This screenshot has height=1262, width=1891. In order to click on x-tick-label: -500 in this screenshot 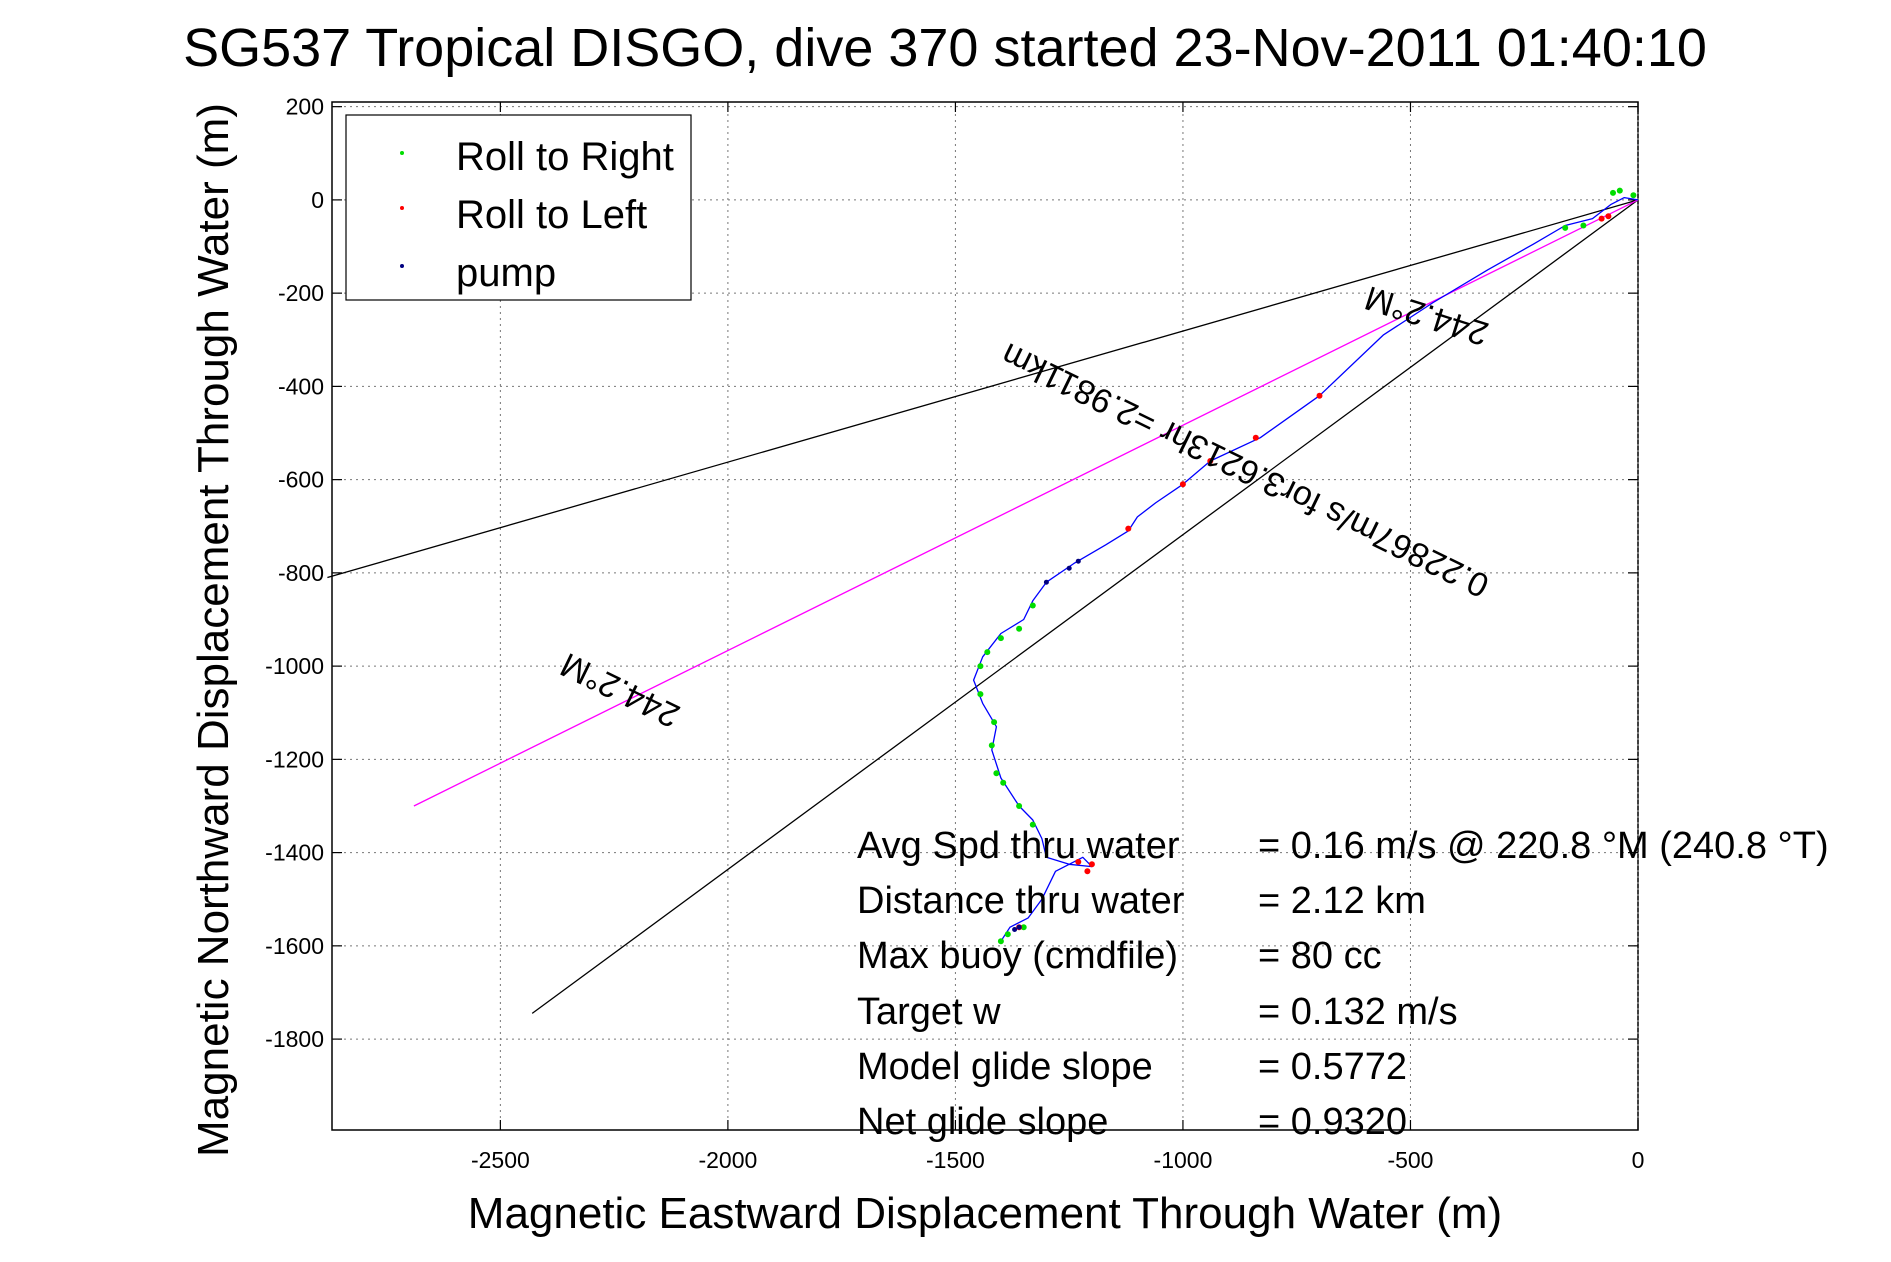, I will do `click(1410, 1160)`.